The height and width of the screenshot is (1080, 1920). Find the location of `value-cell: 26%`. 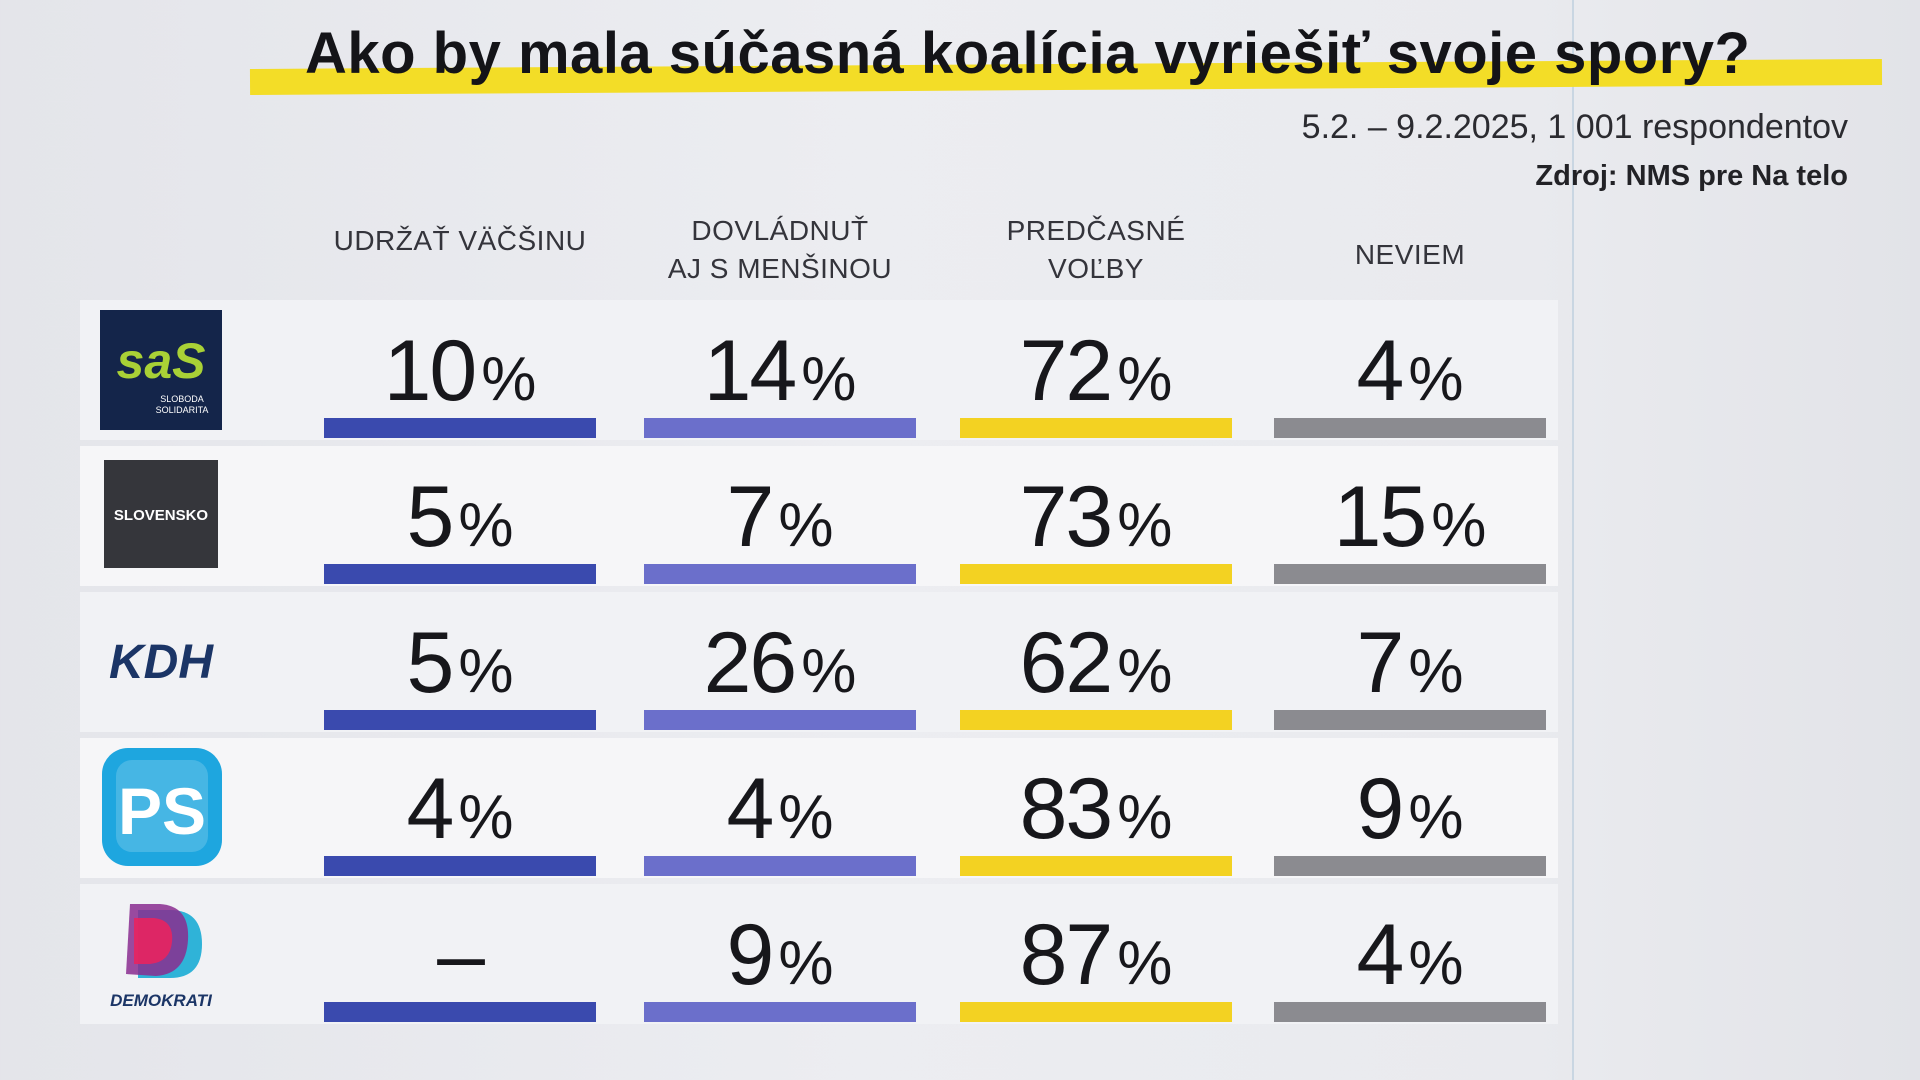

value-cell: 26% is located at coordinates (780, 662).